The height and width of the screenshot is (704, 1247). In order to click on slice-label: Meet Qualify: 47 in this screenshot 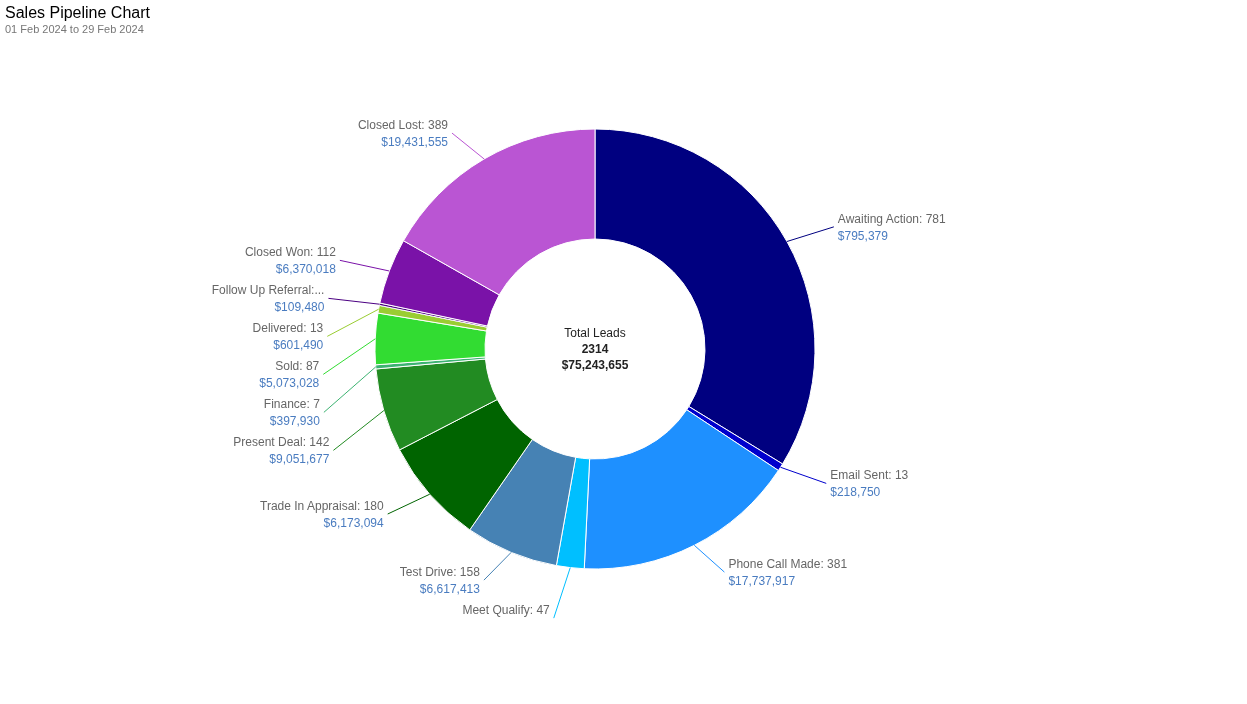, I will do `click(506, 610)`.